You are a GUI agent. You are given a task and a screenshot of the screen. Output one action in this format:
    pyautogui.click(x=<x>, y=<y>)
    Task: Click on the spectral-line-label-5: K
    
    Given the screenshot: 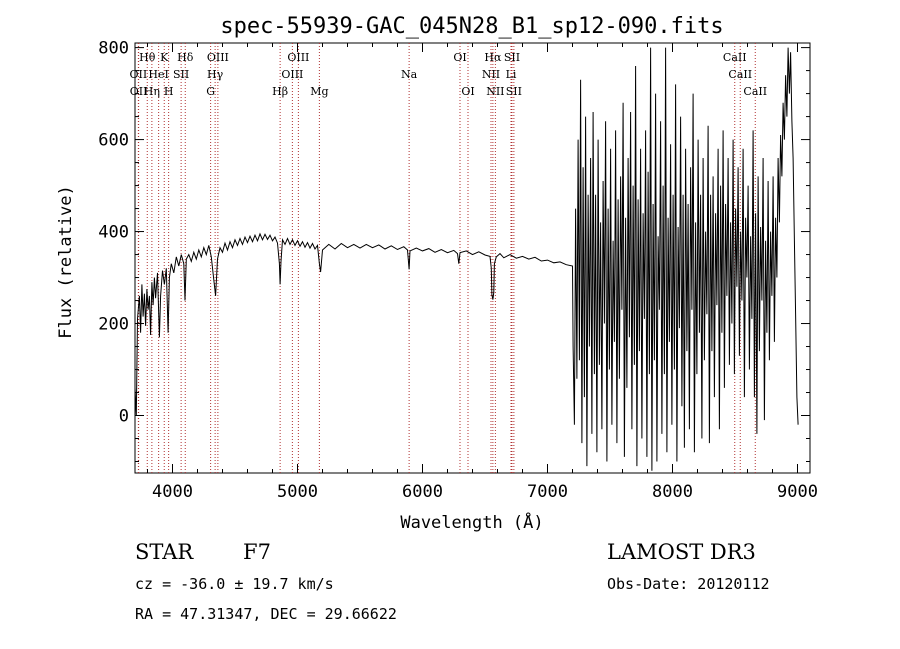 What is the action you would take?
    pyautogui.click(x=164, y=57)
    